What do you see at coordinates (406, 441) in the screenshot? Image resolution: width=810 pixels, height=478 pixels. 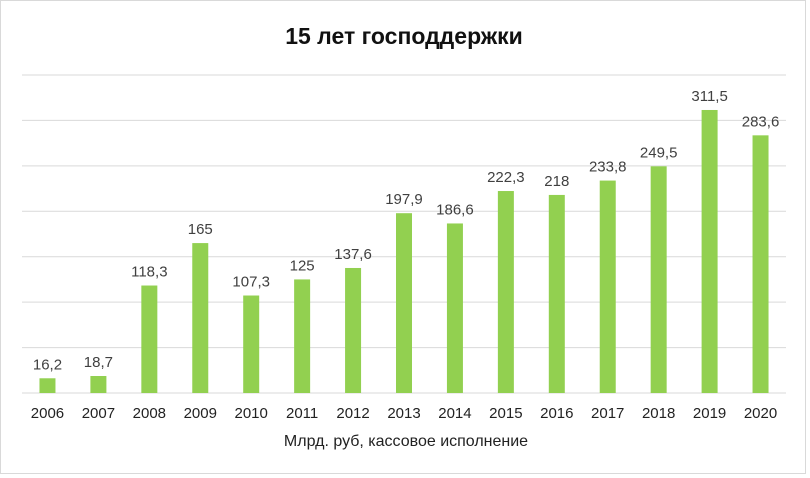 I see `x-axis-label: Млрд. руб, кассовое исполнение` at bounding box center [406, 441].